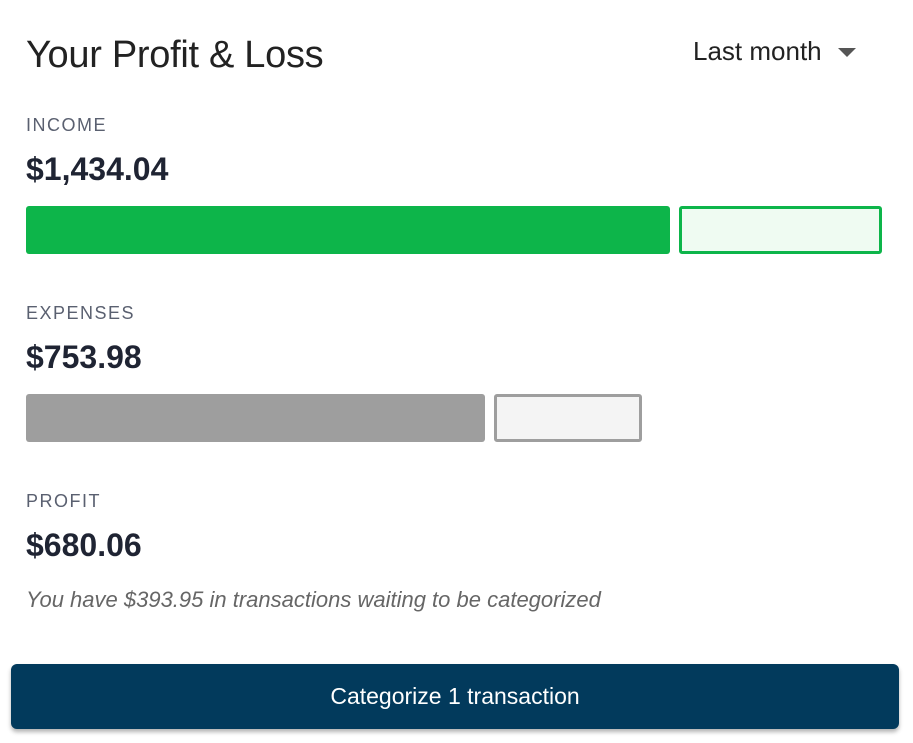 The height and width of the screenshot is (743, 913). What do you see at coordinates (568, 418) in the screenshot?
I see `expenses-bar-remaining` at bounding box center [568, 418].